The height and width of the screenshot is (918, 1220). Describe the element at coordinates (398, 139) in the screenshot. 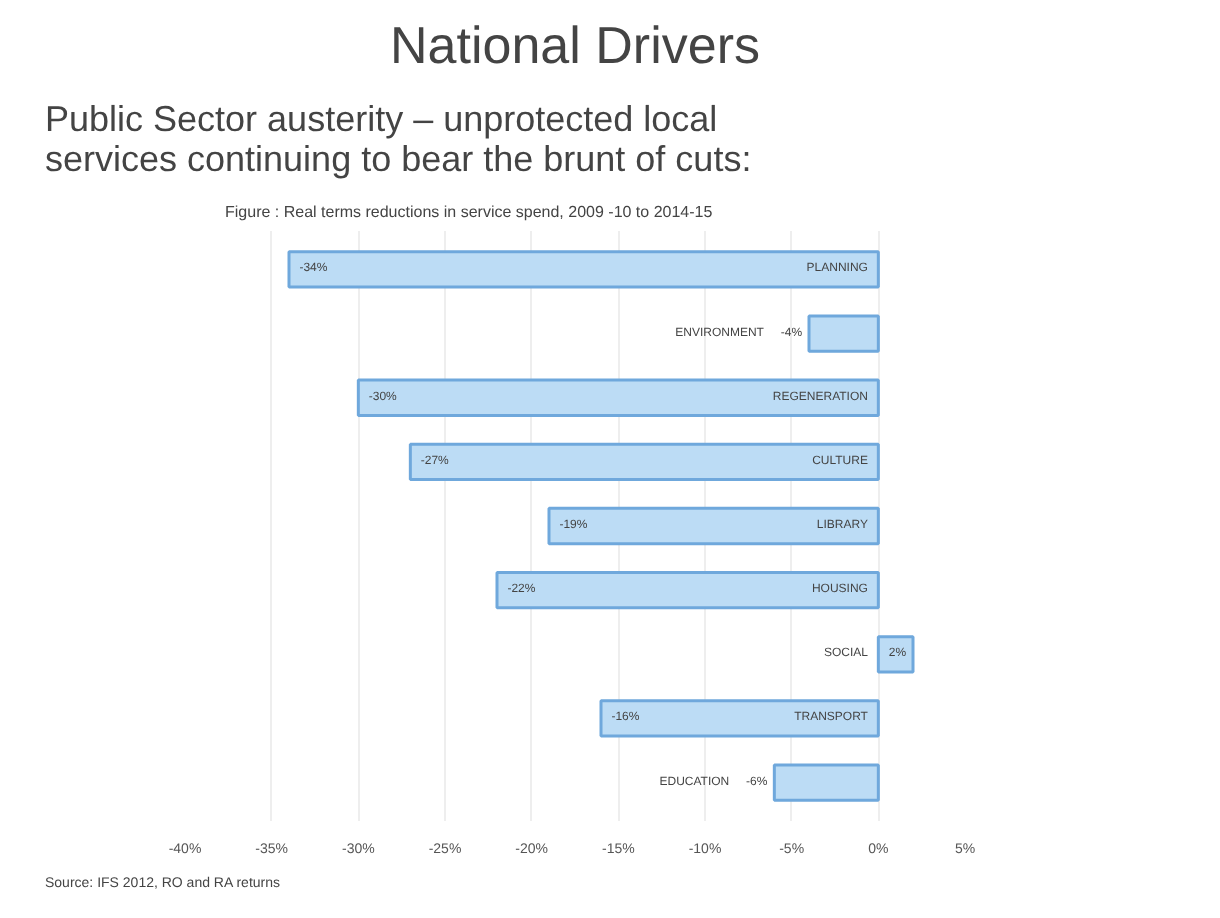

I see `chart-subtitle: Public Sector austerity – unprotected local services continuing to bear the brunt of cuts:` at that location.